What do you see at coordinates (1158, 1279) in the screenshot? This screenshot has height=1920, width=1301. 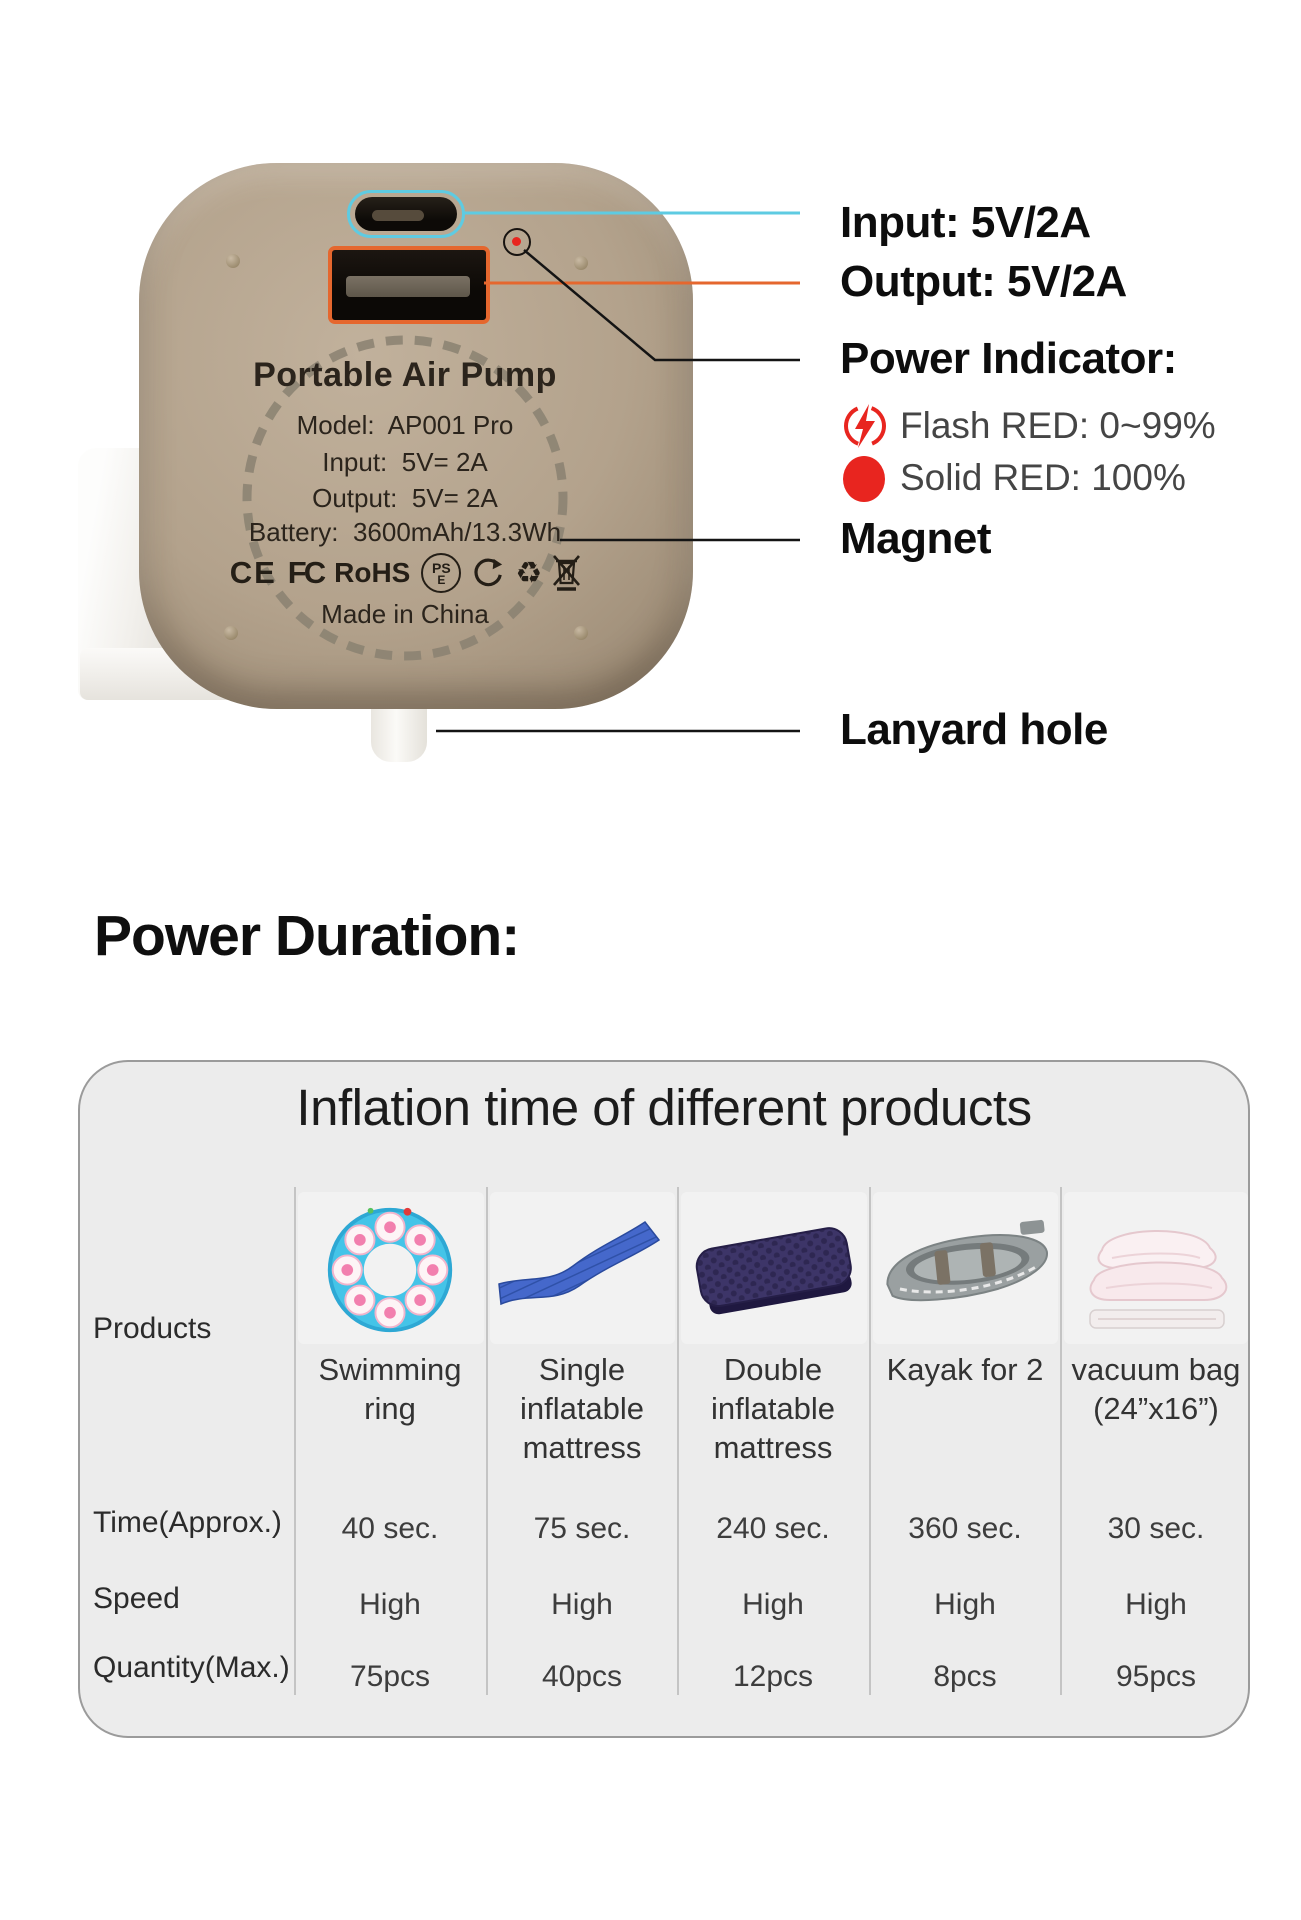 I see `vacuum-bag-image` at bounding box center [1158, 1279].